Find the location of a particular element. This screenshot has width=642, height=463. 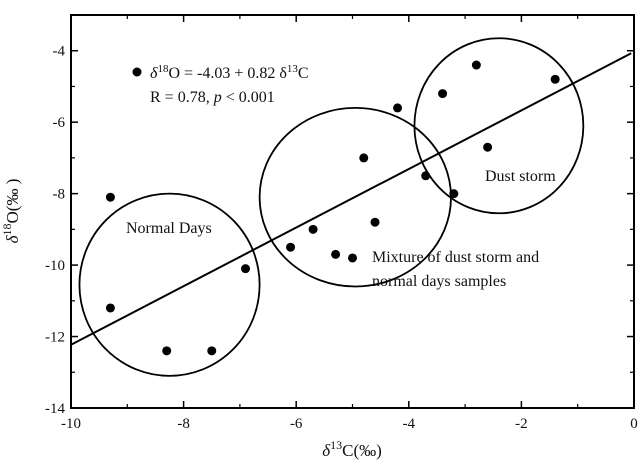

y-tick-label: -14 is located at coordinates (55, 409).